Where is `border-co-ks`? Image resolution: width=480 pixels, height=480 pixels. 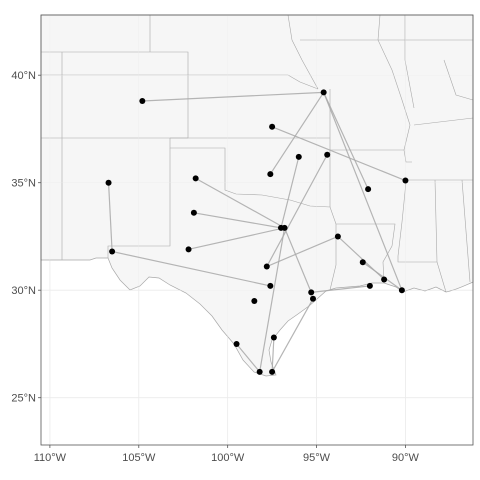
border-co-ks is located at coordinates (115, 95).